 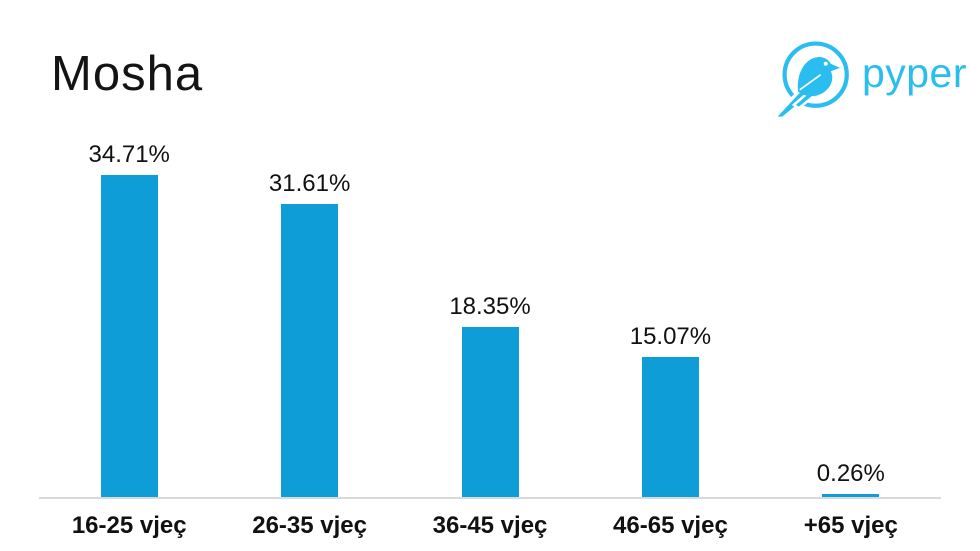 I want to click on bar-column: 34.71%, so click(x=129, y=318).